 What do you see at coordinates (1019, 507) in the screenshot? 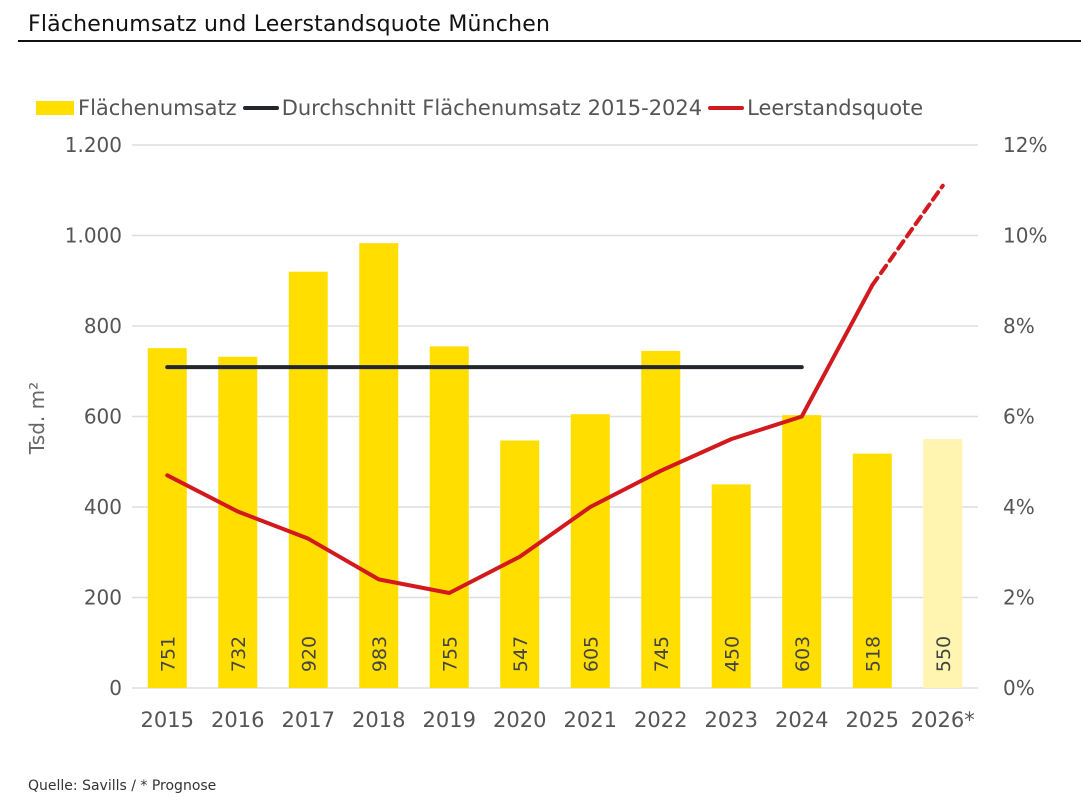
I see `y-tick-label-right: 4%` at bounding box center [1019, 507].